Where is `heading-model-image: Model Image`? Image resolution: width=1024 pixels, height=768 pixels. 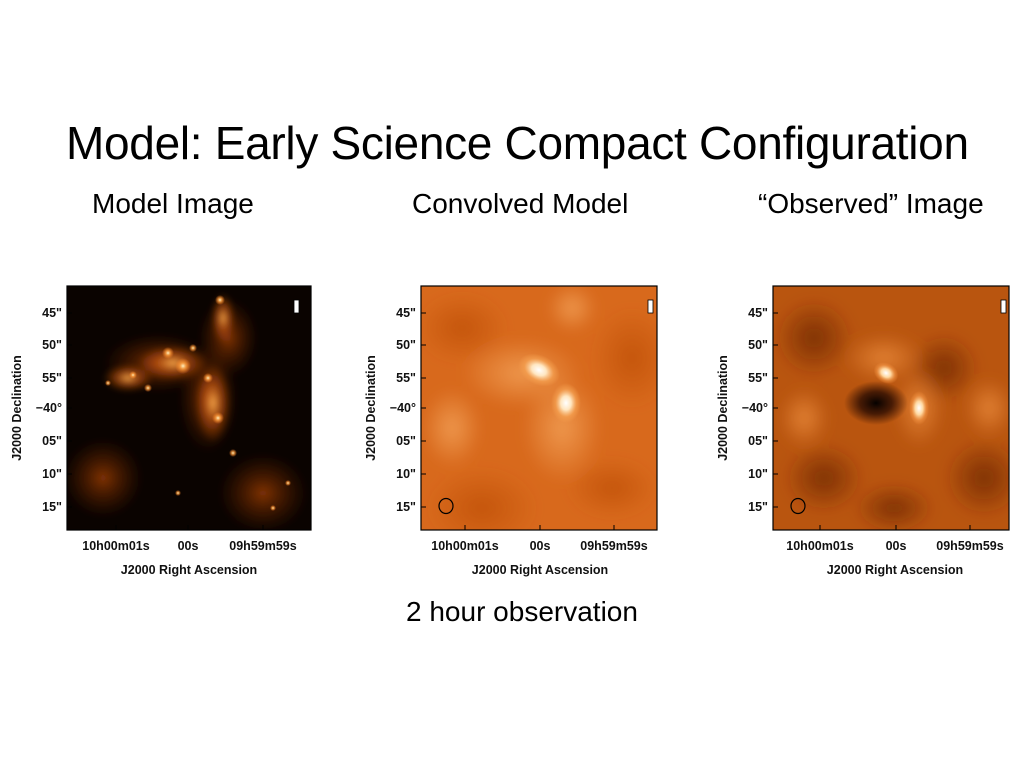 heading-model-image: Model Image is located at coordinates (173, 203).